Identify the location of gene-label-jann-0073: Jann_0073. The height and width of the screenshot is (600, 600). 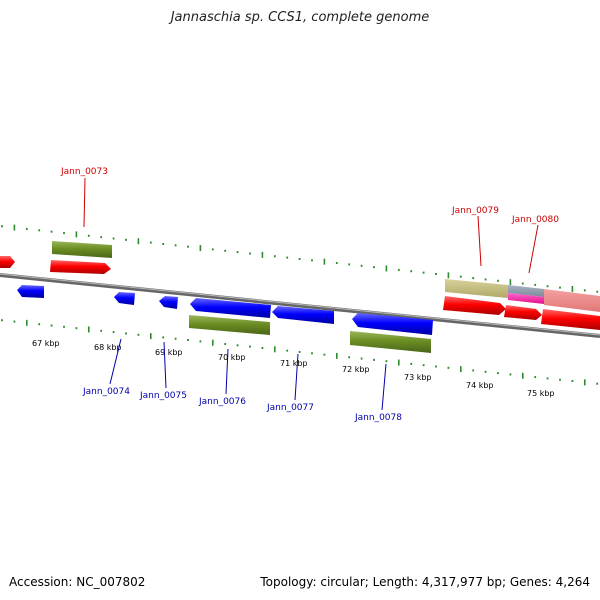
(84, 172).